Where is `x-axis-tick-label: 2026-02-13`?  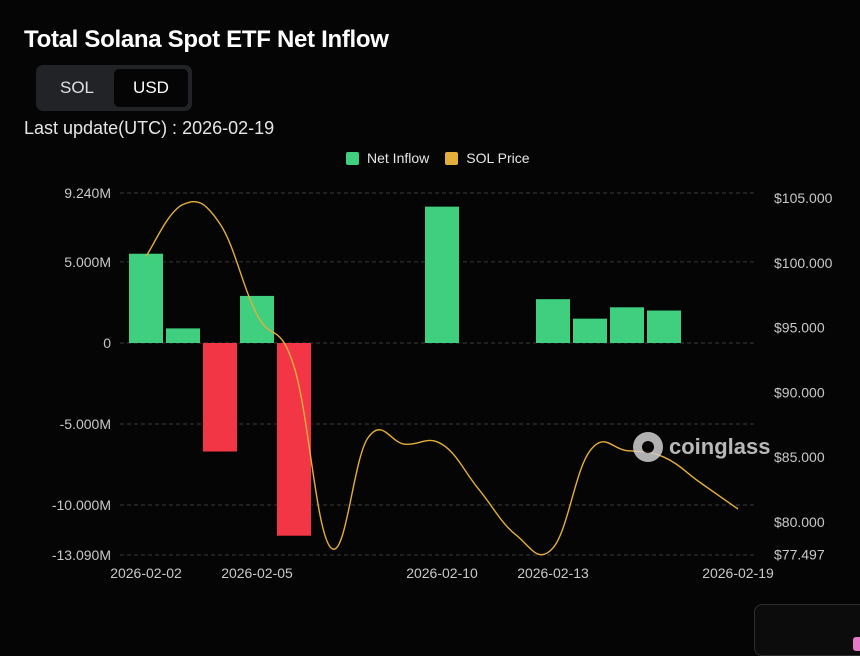 x-axis-tick-label: 2026-02-13 is located at coordinates (553, 573).